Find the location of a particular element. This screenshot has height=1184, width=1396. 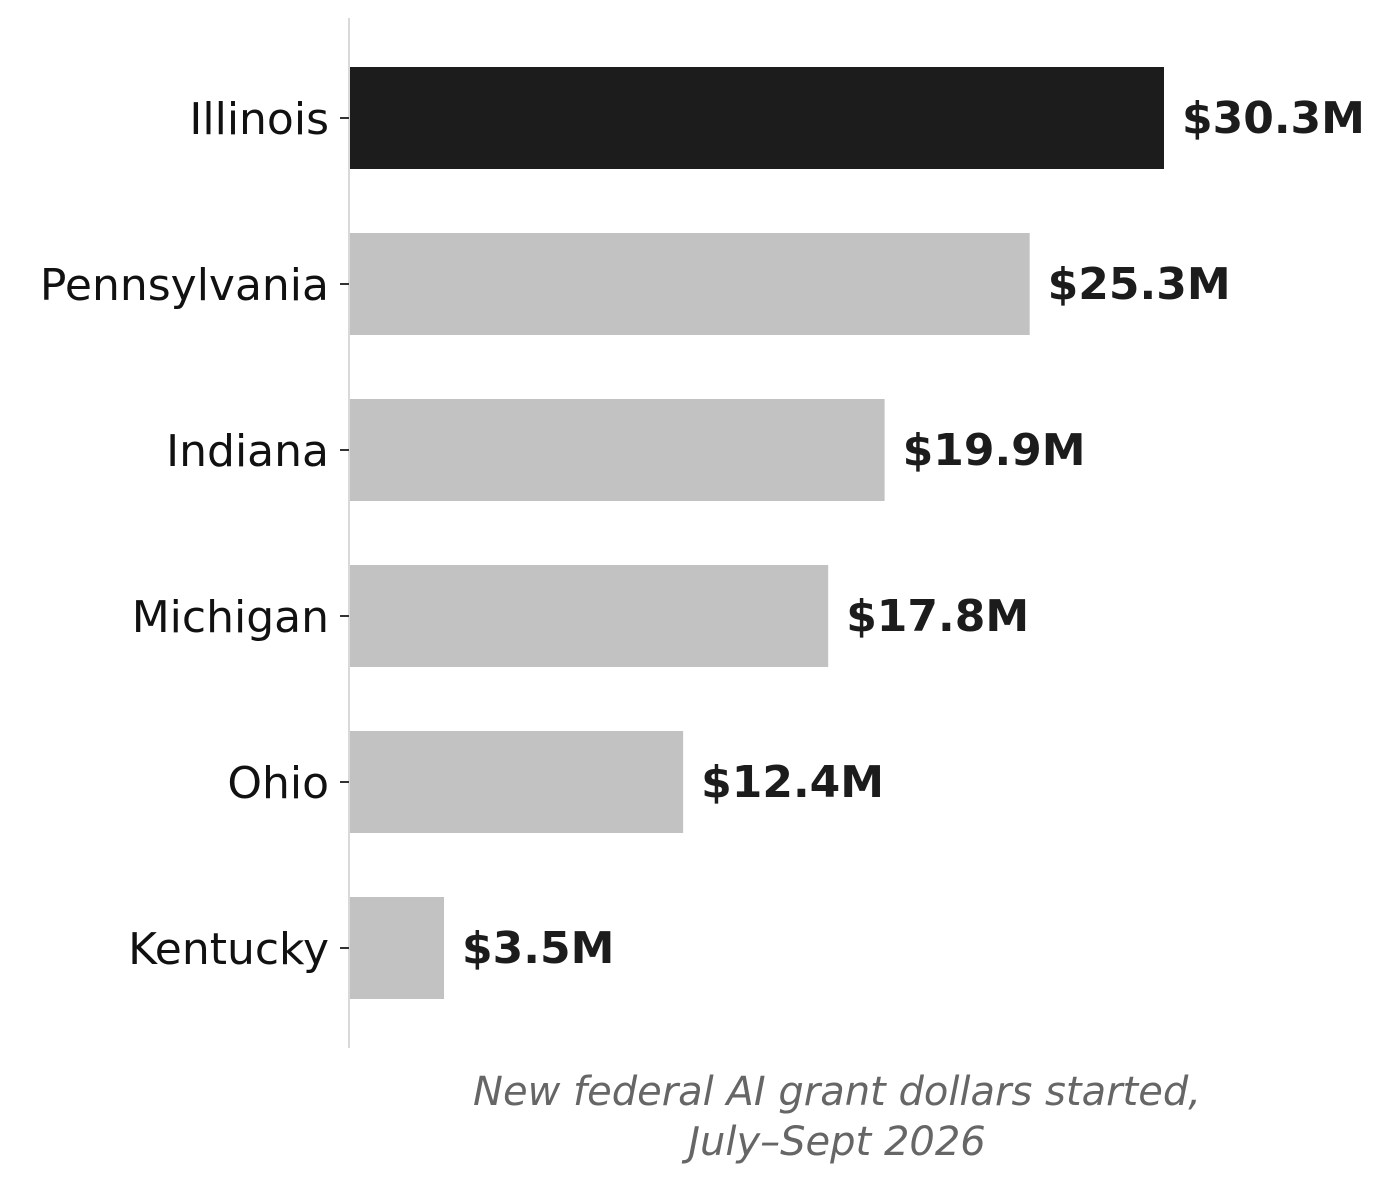

y-tick-label-ohio: Ohio is located at coordinates (278, 783).